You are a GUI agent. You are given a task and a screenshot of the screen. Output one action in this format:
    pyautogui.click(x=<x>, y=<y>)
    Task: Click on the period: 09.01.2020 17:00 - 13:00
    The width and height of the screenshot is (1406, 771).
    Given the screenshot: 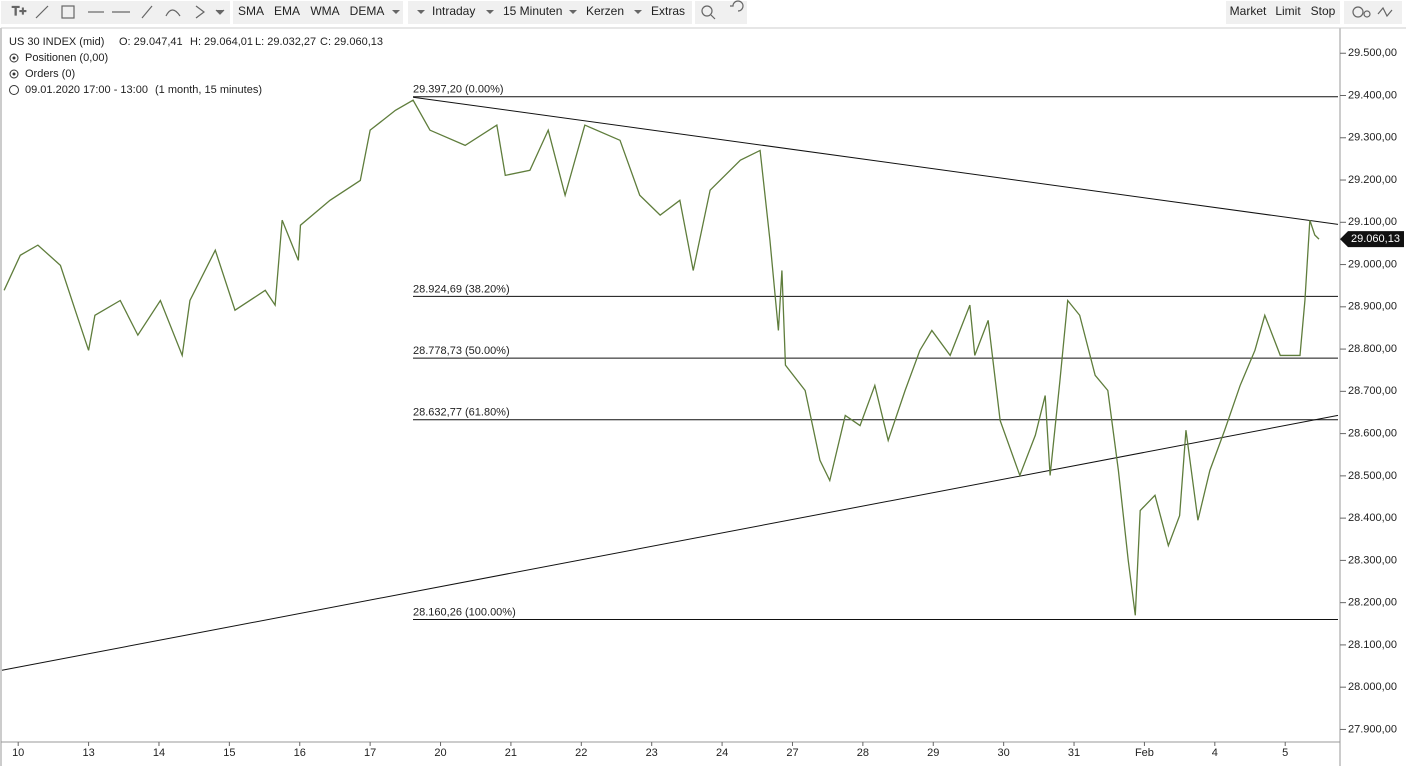 What is the action you would take?
    pyautogui.click(x=86, y=90)
    